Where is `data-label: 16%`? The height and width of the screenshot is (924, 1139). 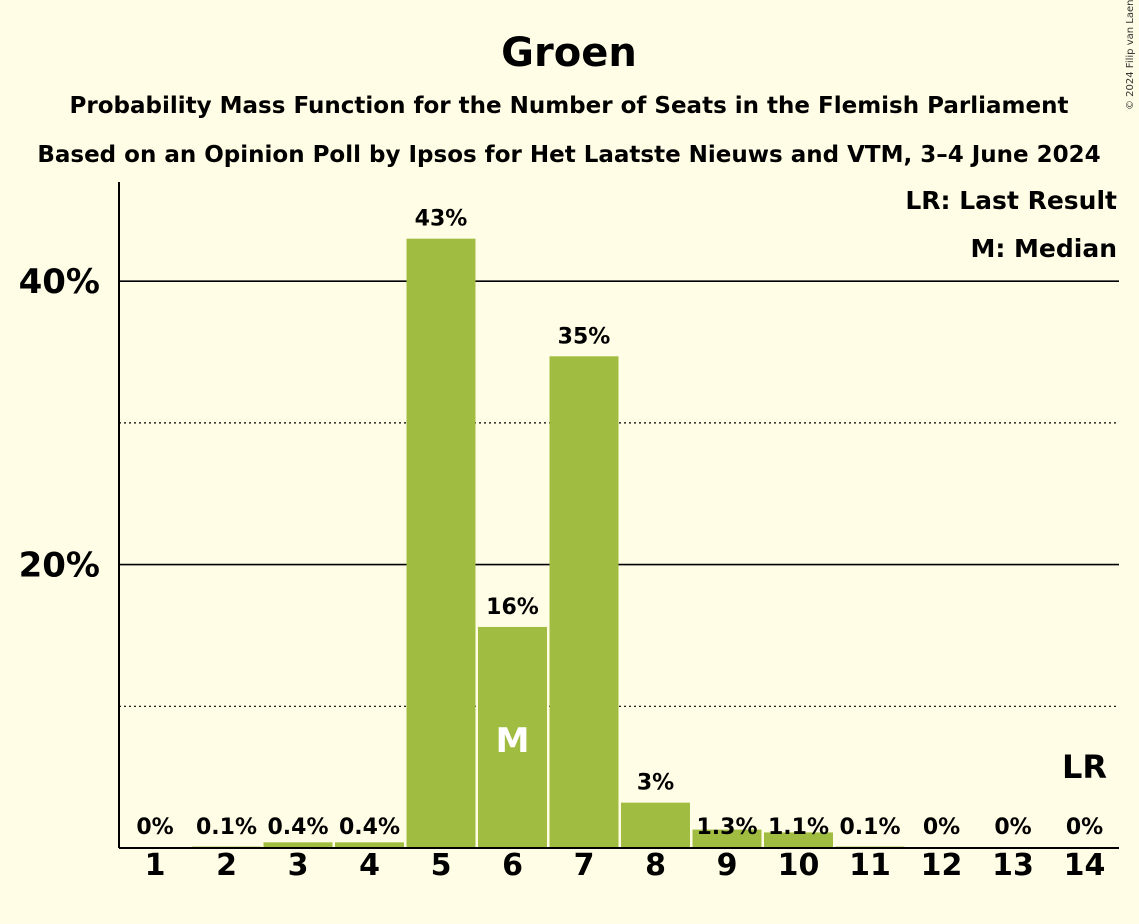
data-label: 16% is located at coordinates (512, 607).